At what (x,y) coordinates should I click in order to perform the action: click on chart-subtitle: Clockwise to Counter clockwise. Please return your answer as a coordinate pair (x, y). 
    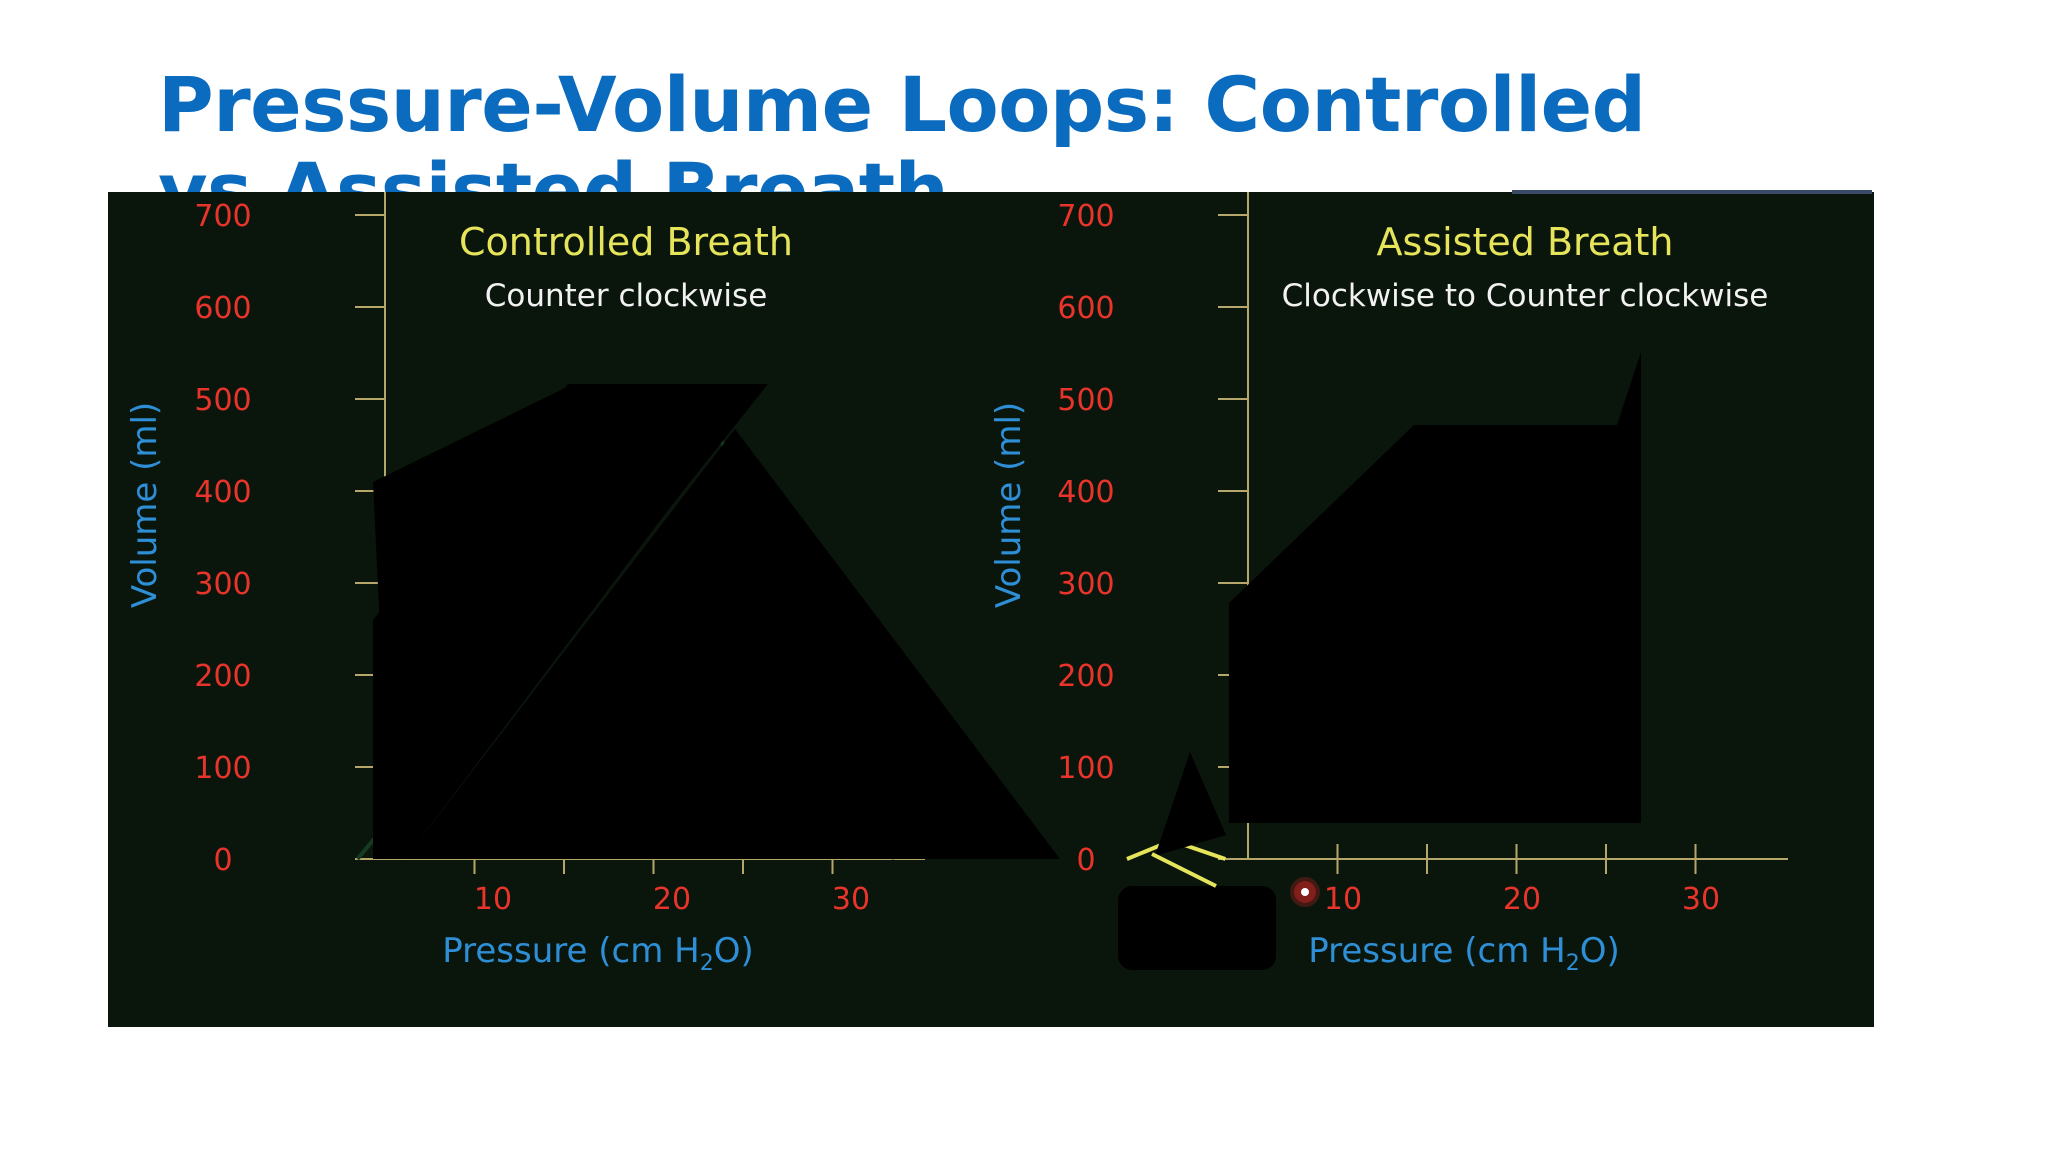
    Looking at the image, I should click on (1525, 296).